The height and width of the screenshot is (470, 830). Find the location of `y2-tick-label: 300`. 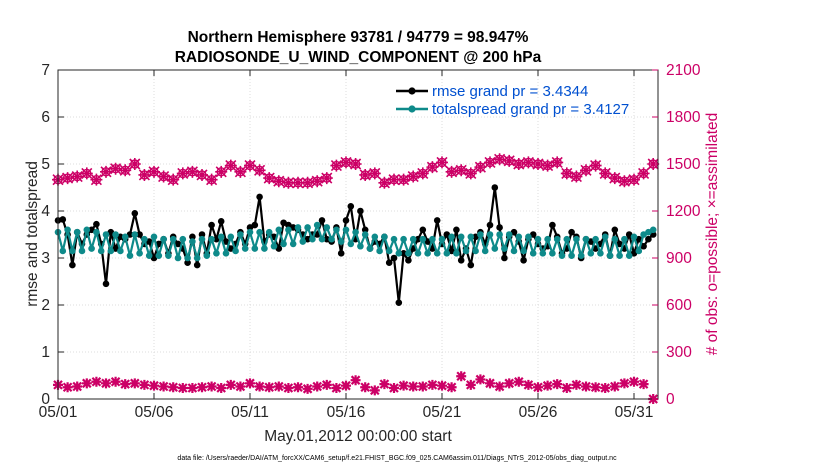

y2-tick-label: 300 is located at coordinates (679, 352).